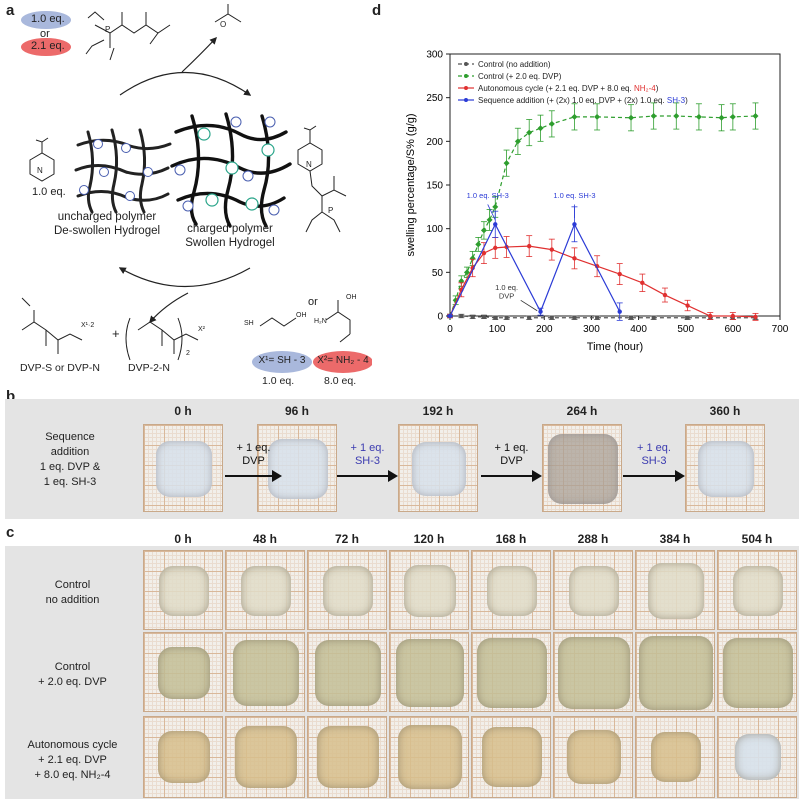 The width and height of the screenshot is (799, 799). What do you see at coordinates (434, 229) in the screenshot?
I see `y-tick-label: 100` at bounding box center [434, 229].